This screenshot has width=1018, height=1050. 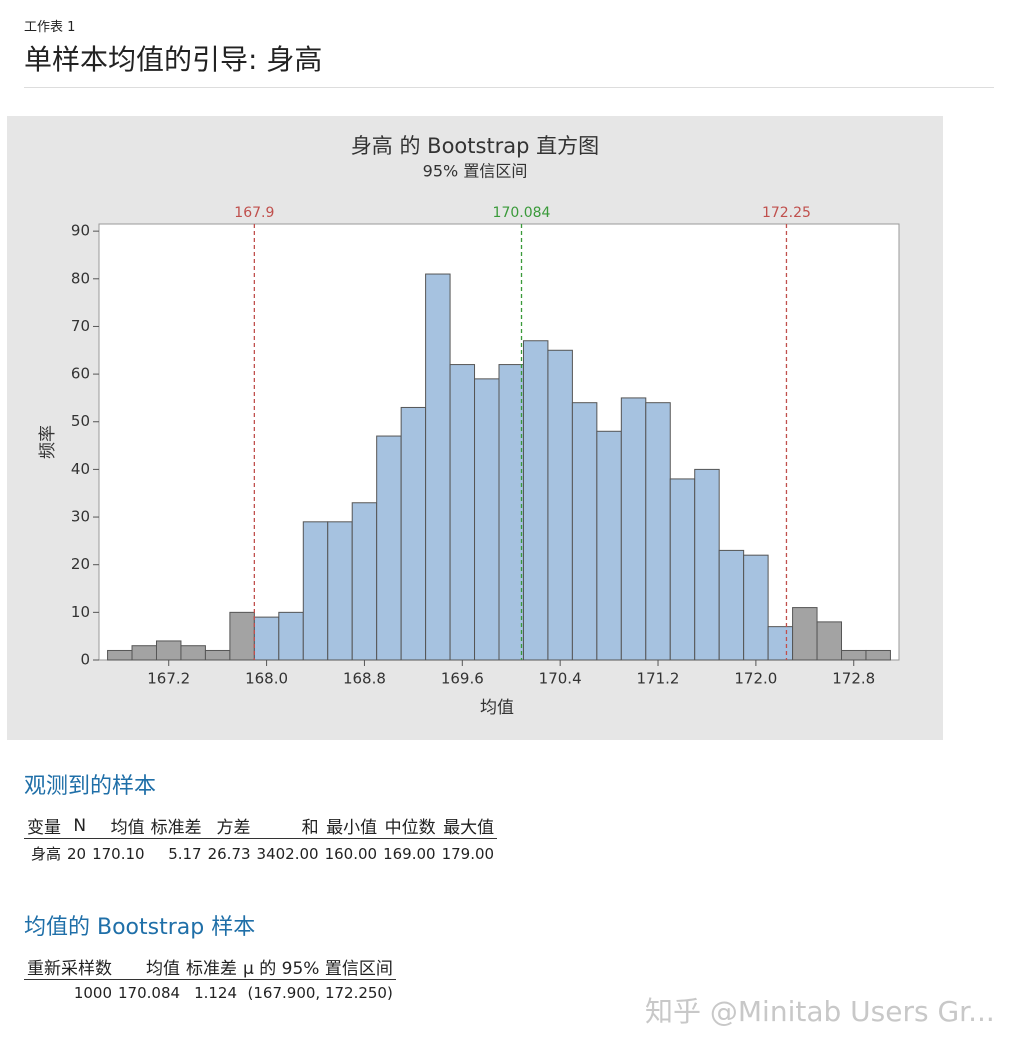 What do you see at coordinates (509, 87) in the screenshot?
I see `divider` at bounding box center [509, 87].